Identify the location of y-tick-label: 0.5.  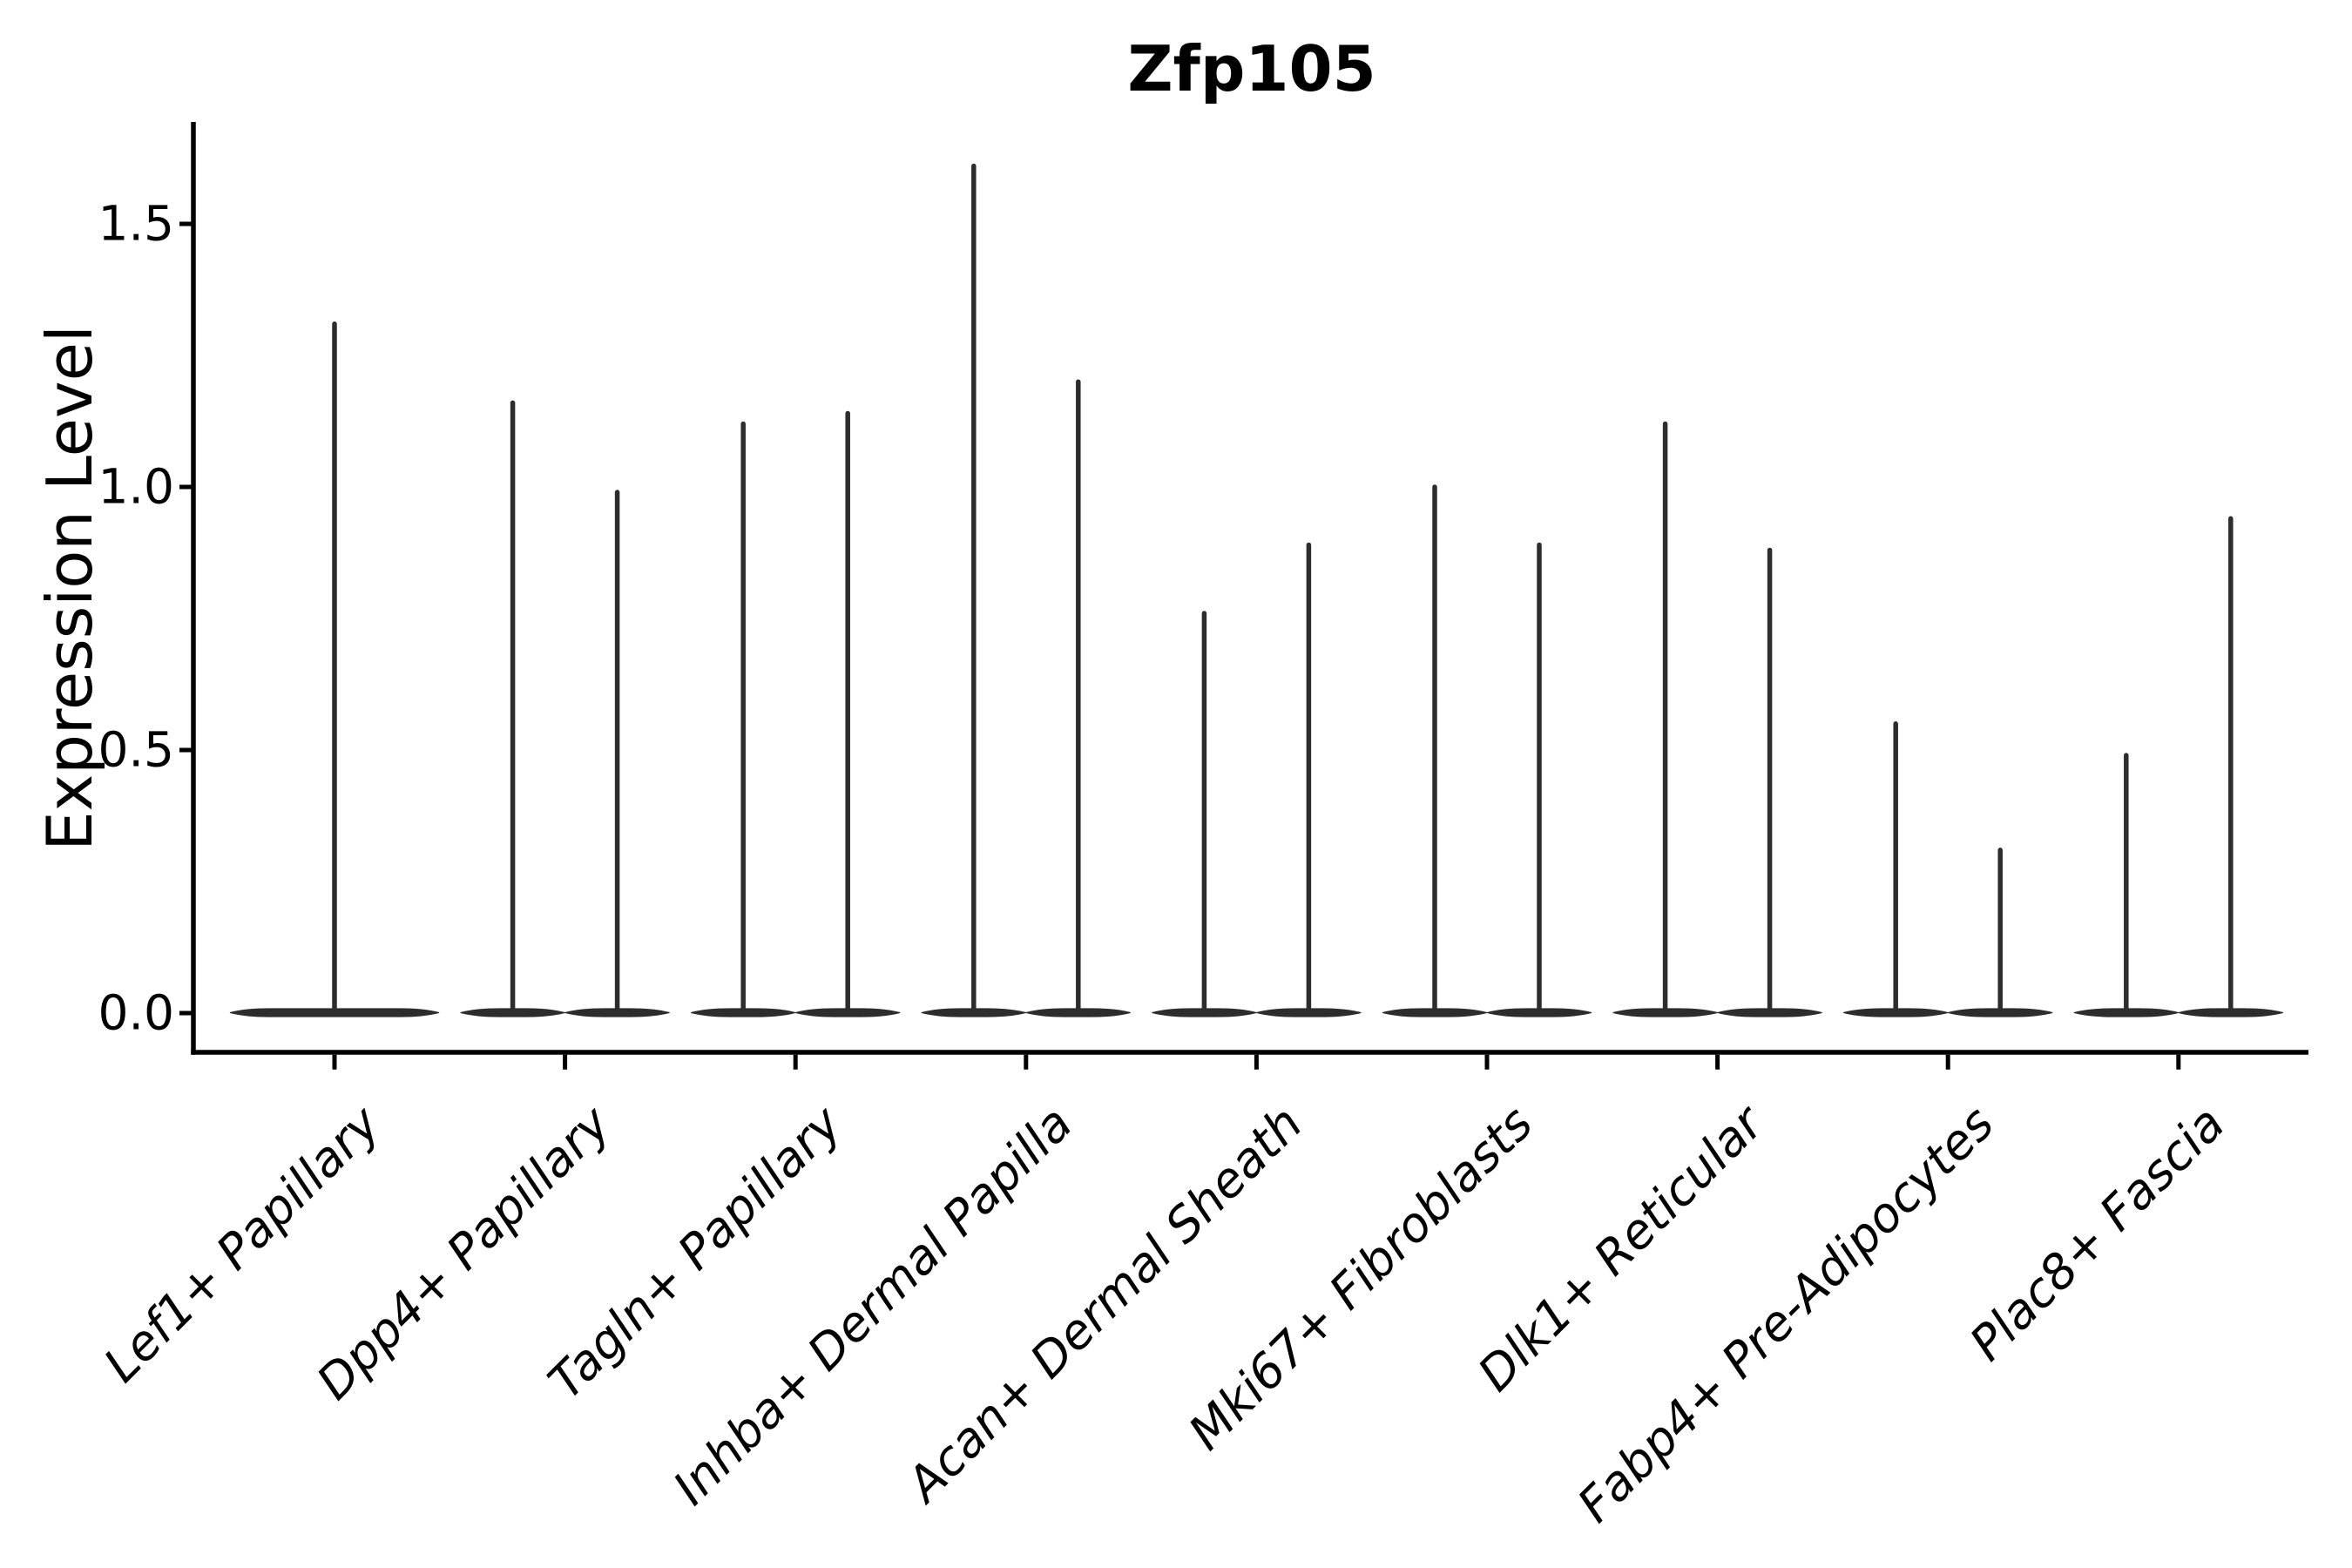
(136, 749).